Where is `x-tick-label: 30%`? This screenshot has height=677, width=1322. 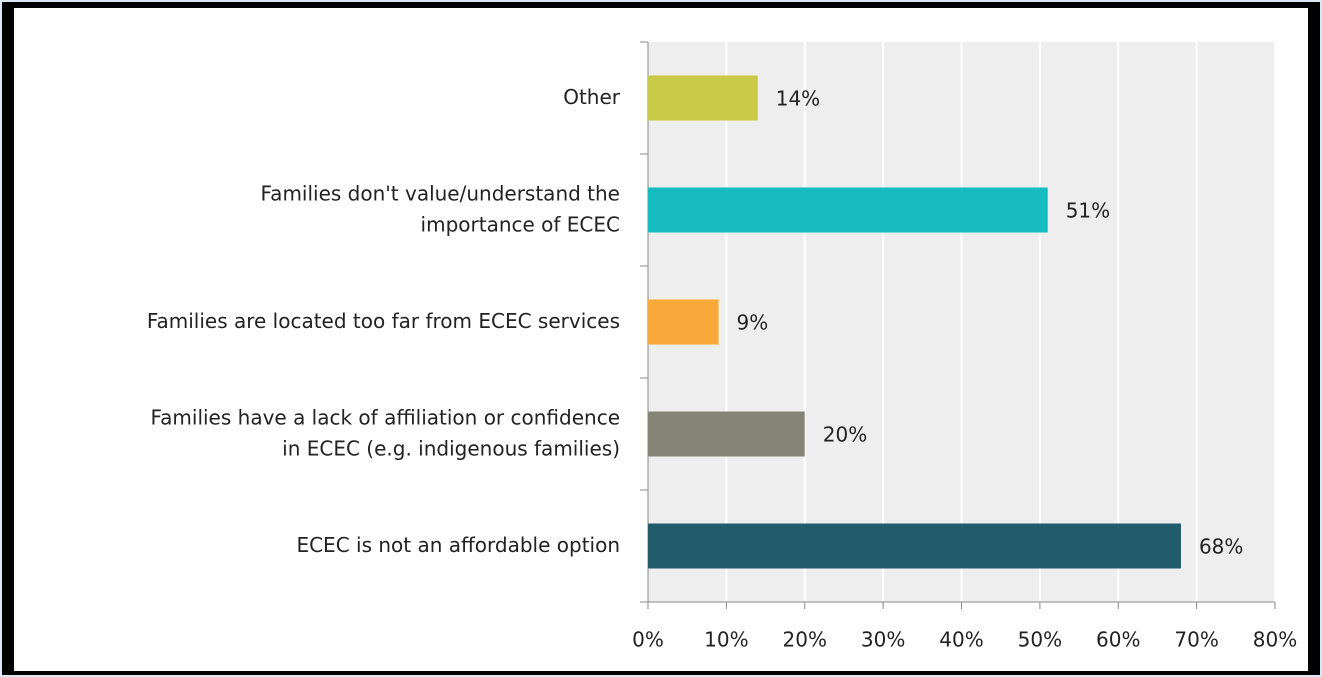
x-tick-label: 30% is located at coordinates (883, 640).